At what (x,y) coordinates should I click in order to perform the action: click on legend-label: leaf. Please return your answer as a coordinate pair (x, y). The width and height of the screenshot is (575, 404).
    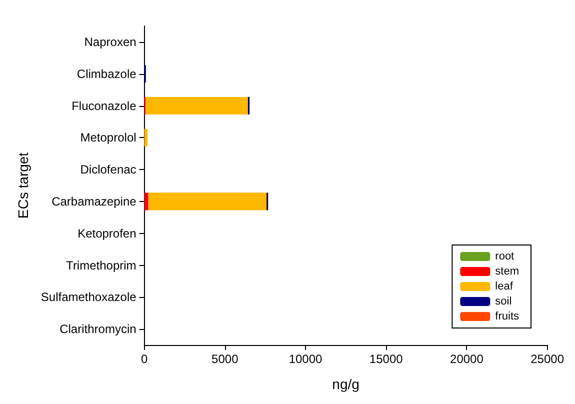
    Looking at the image, I should click on (504, 286).